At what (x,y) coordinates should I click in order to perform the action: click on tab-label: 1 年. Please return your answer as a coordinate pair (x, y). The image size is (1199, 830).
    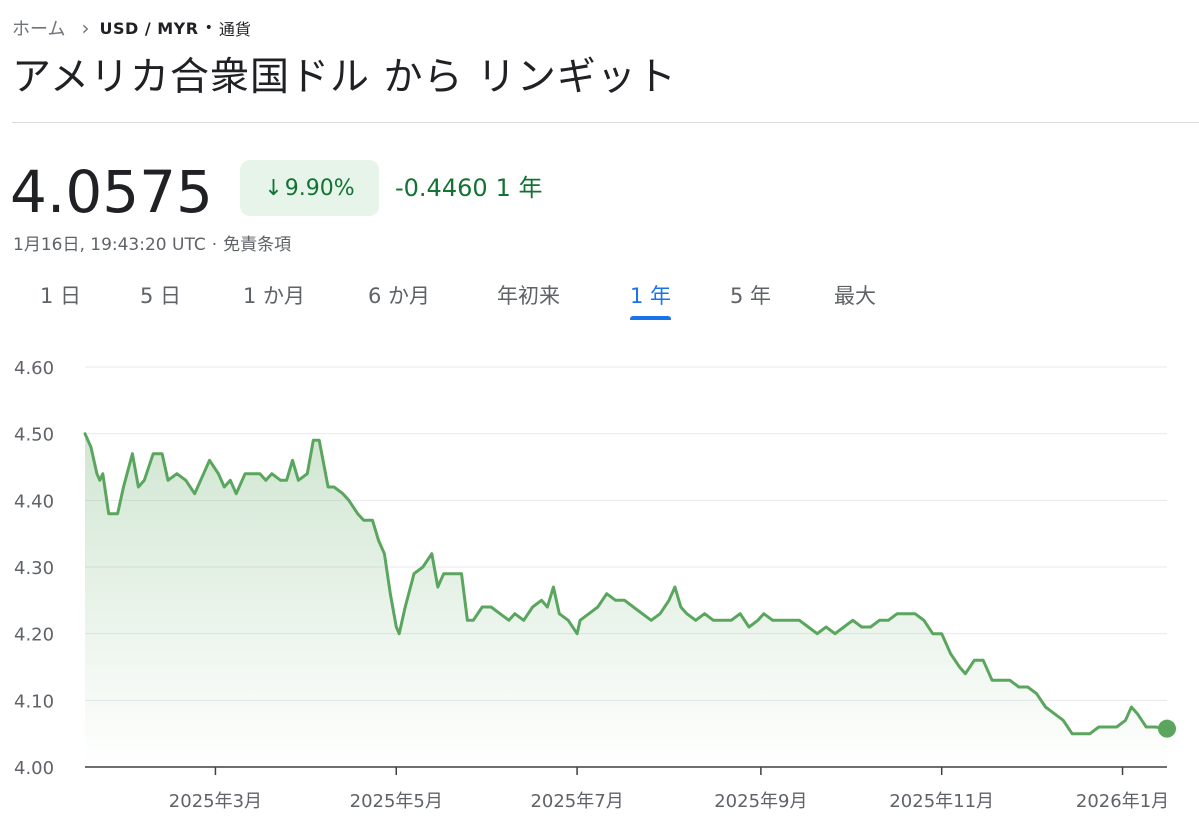
    Looking at the image, I should click on (651, 296).